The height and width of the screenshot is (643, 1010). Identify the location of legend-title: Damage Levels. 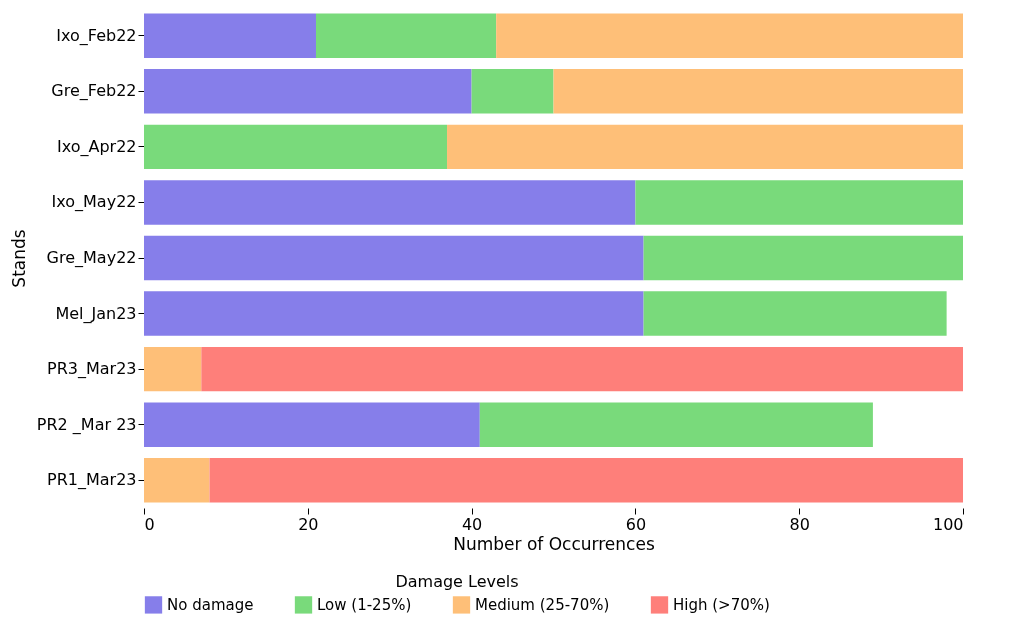
(457, 581).